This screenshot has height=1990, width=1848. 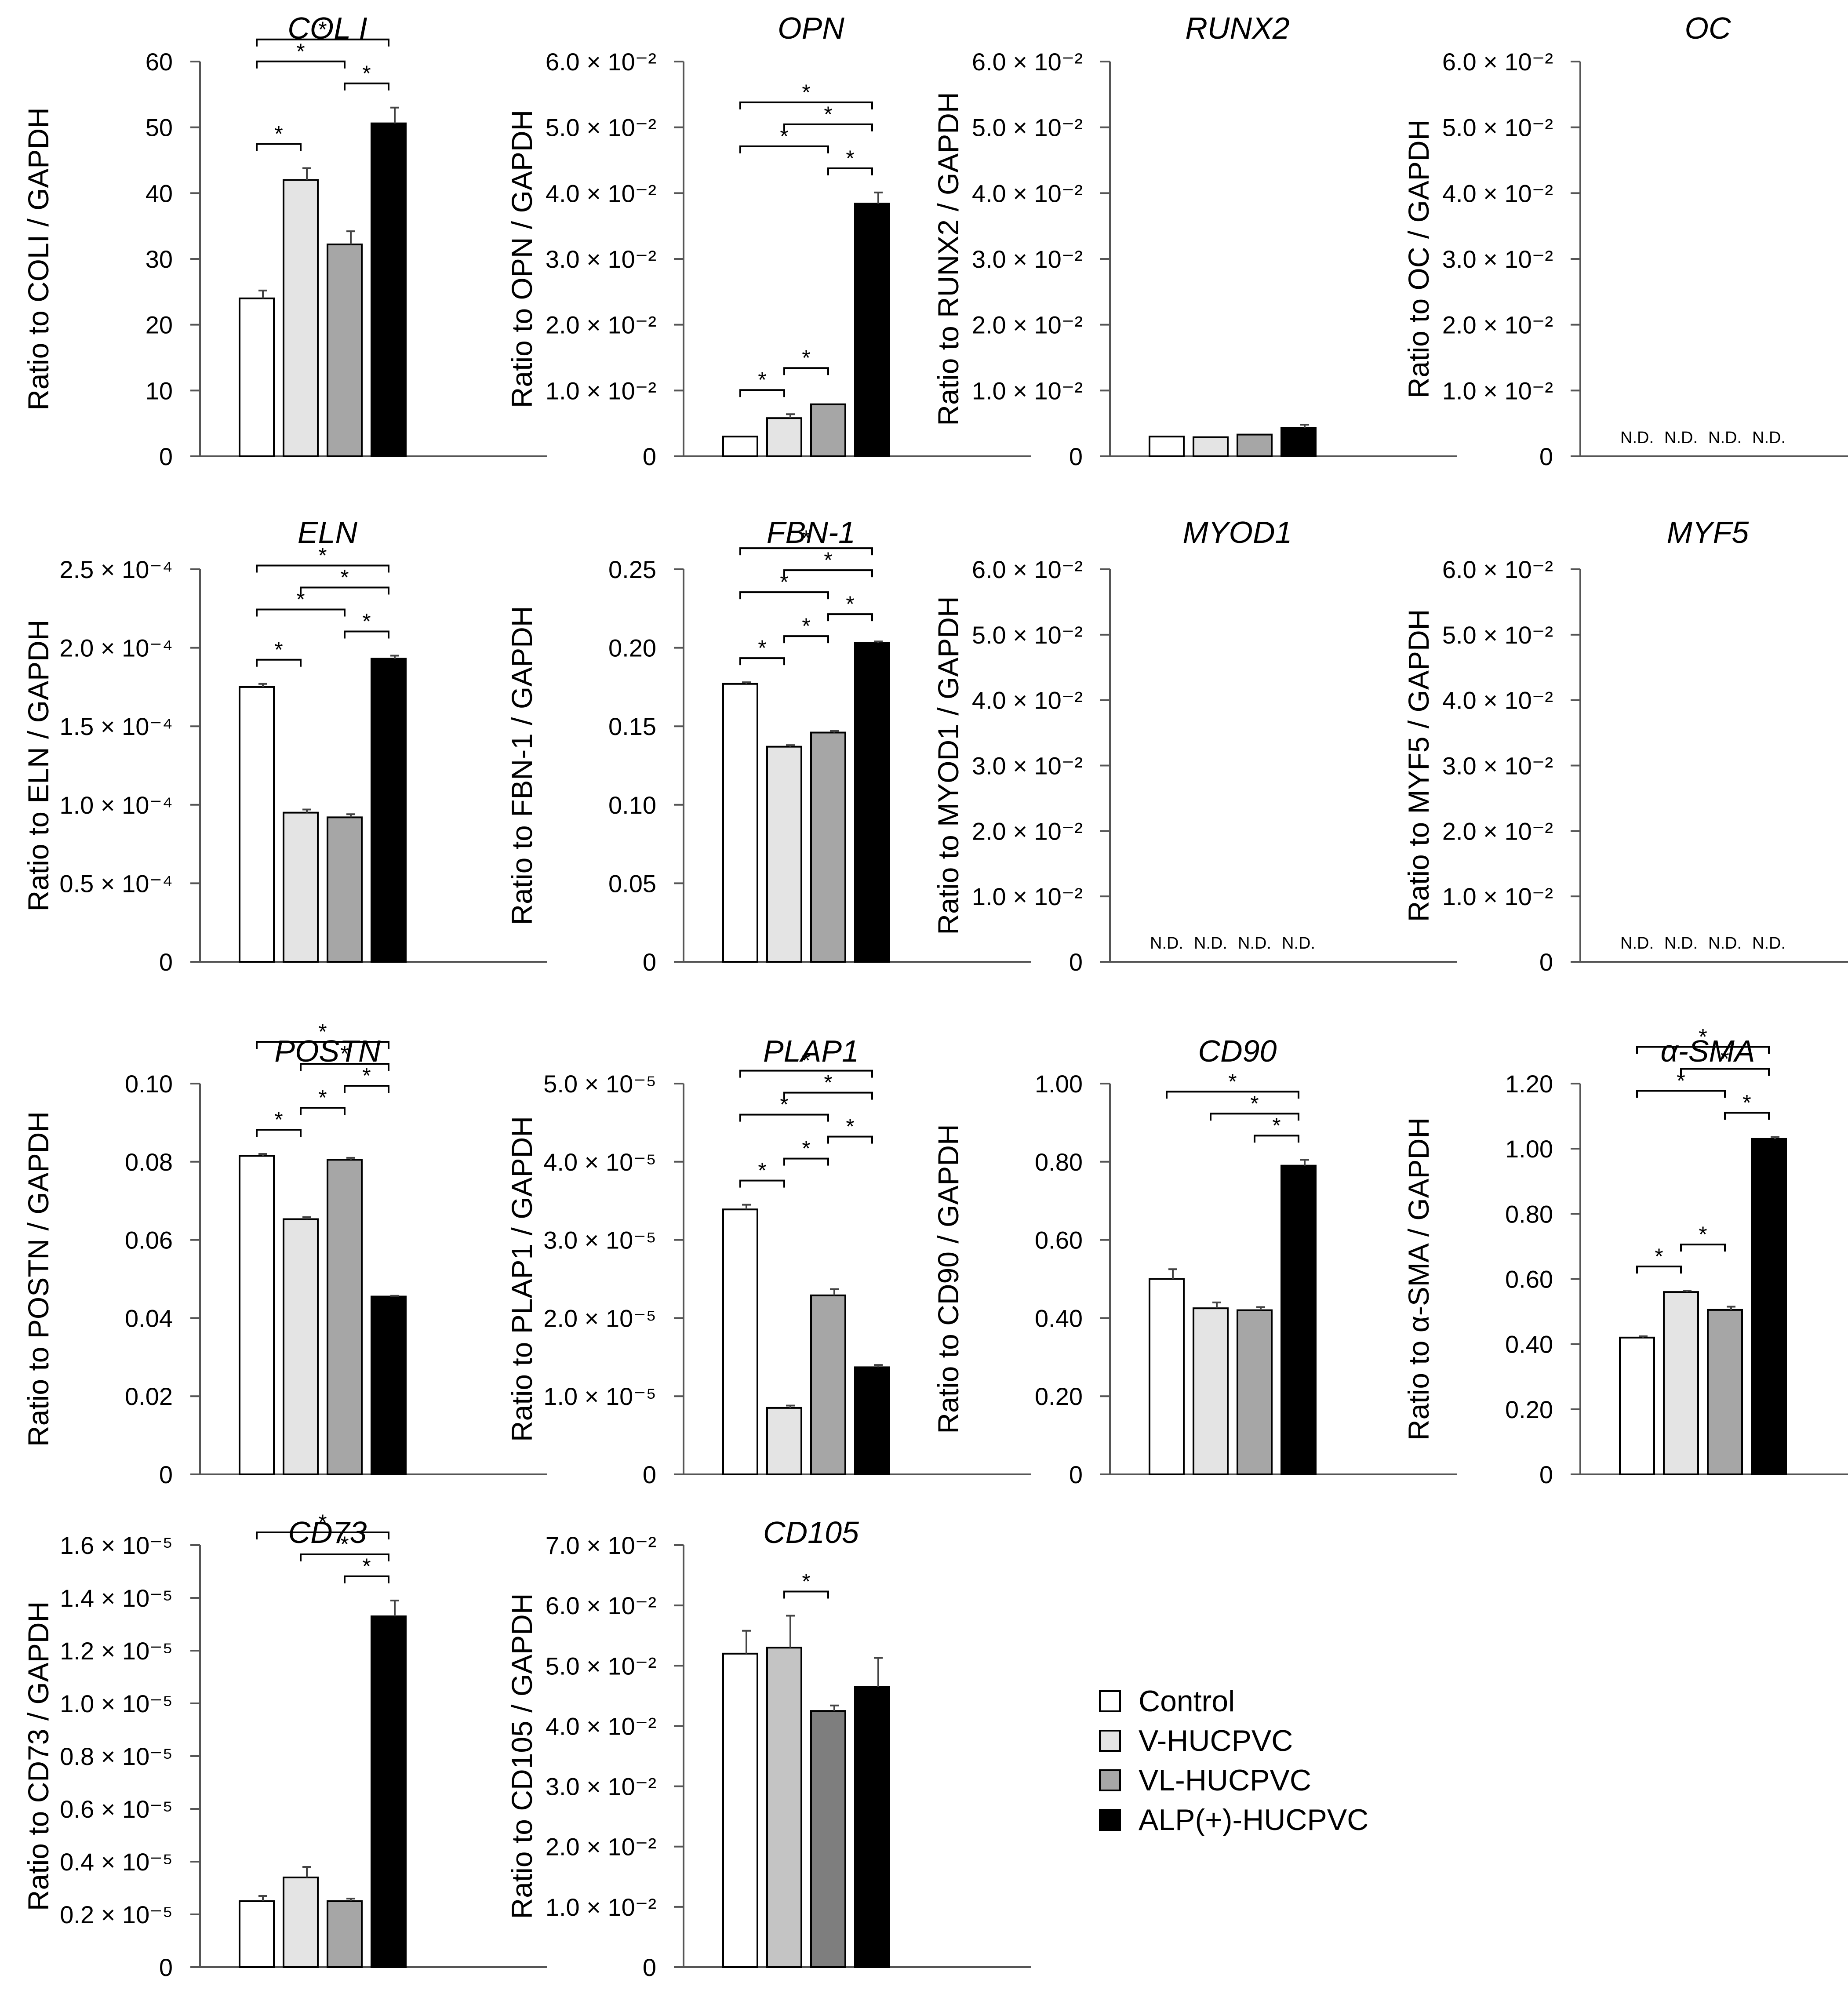 What do you see at coordinates (632, 805) in the screenshot?
I see `y-tick-label: 0.10` at bounding box center [632, 805].